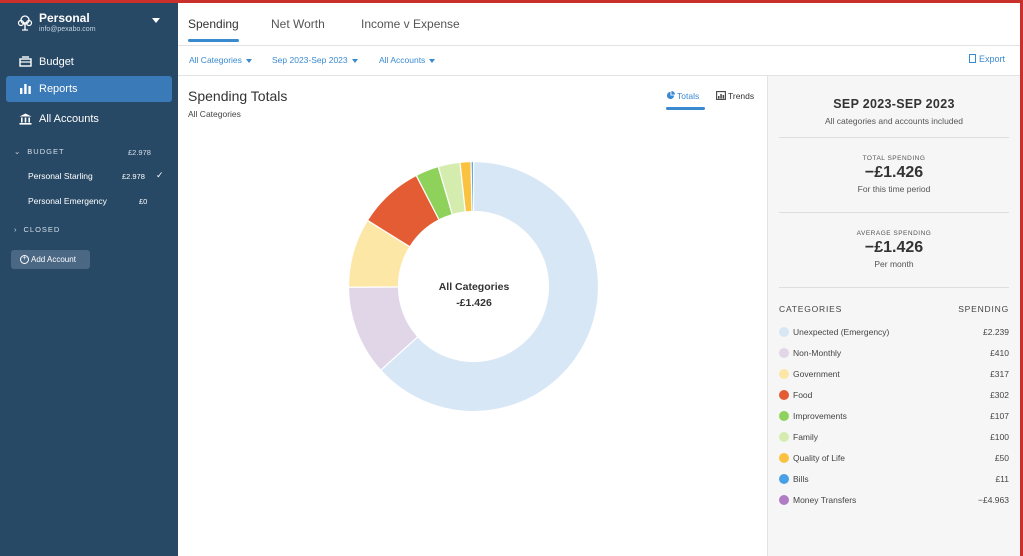 This screenshot has height=556, width=1023. I want to click on category-amount: £302, so click(999, 395).